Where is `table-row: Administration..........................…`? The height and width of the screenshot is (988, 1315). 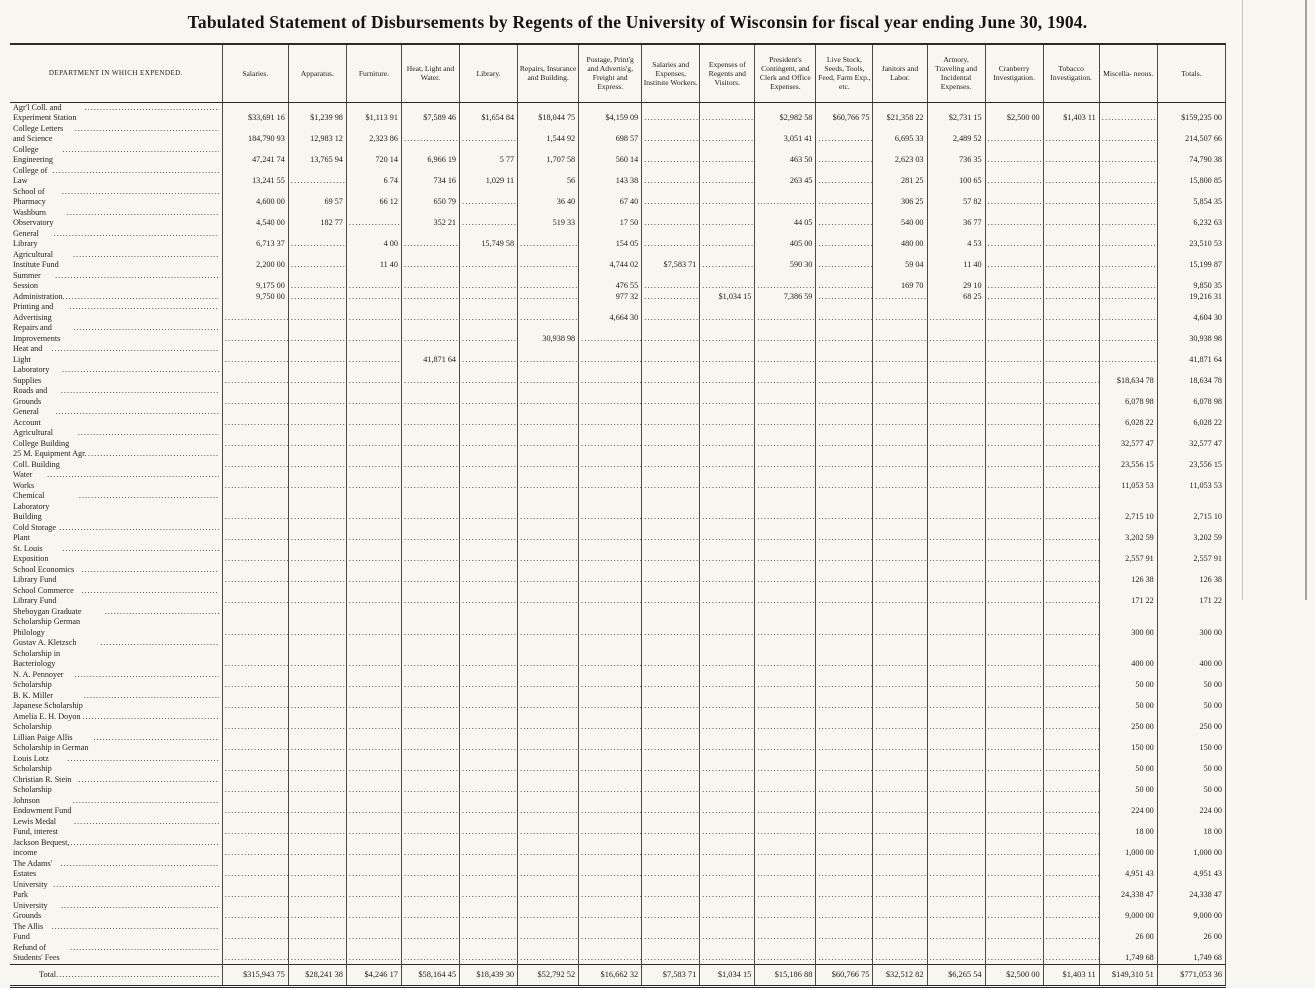
table-row: Administration..........................… is located at coordinates (618, 296).